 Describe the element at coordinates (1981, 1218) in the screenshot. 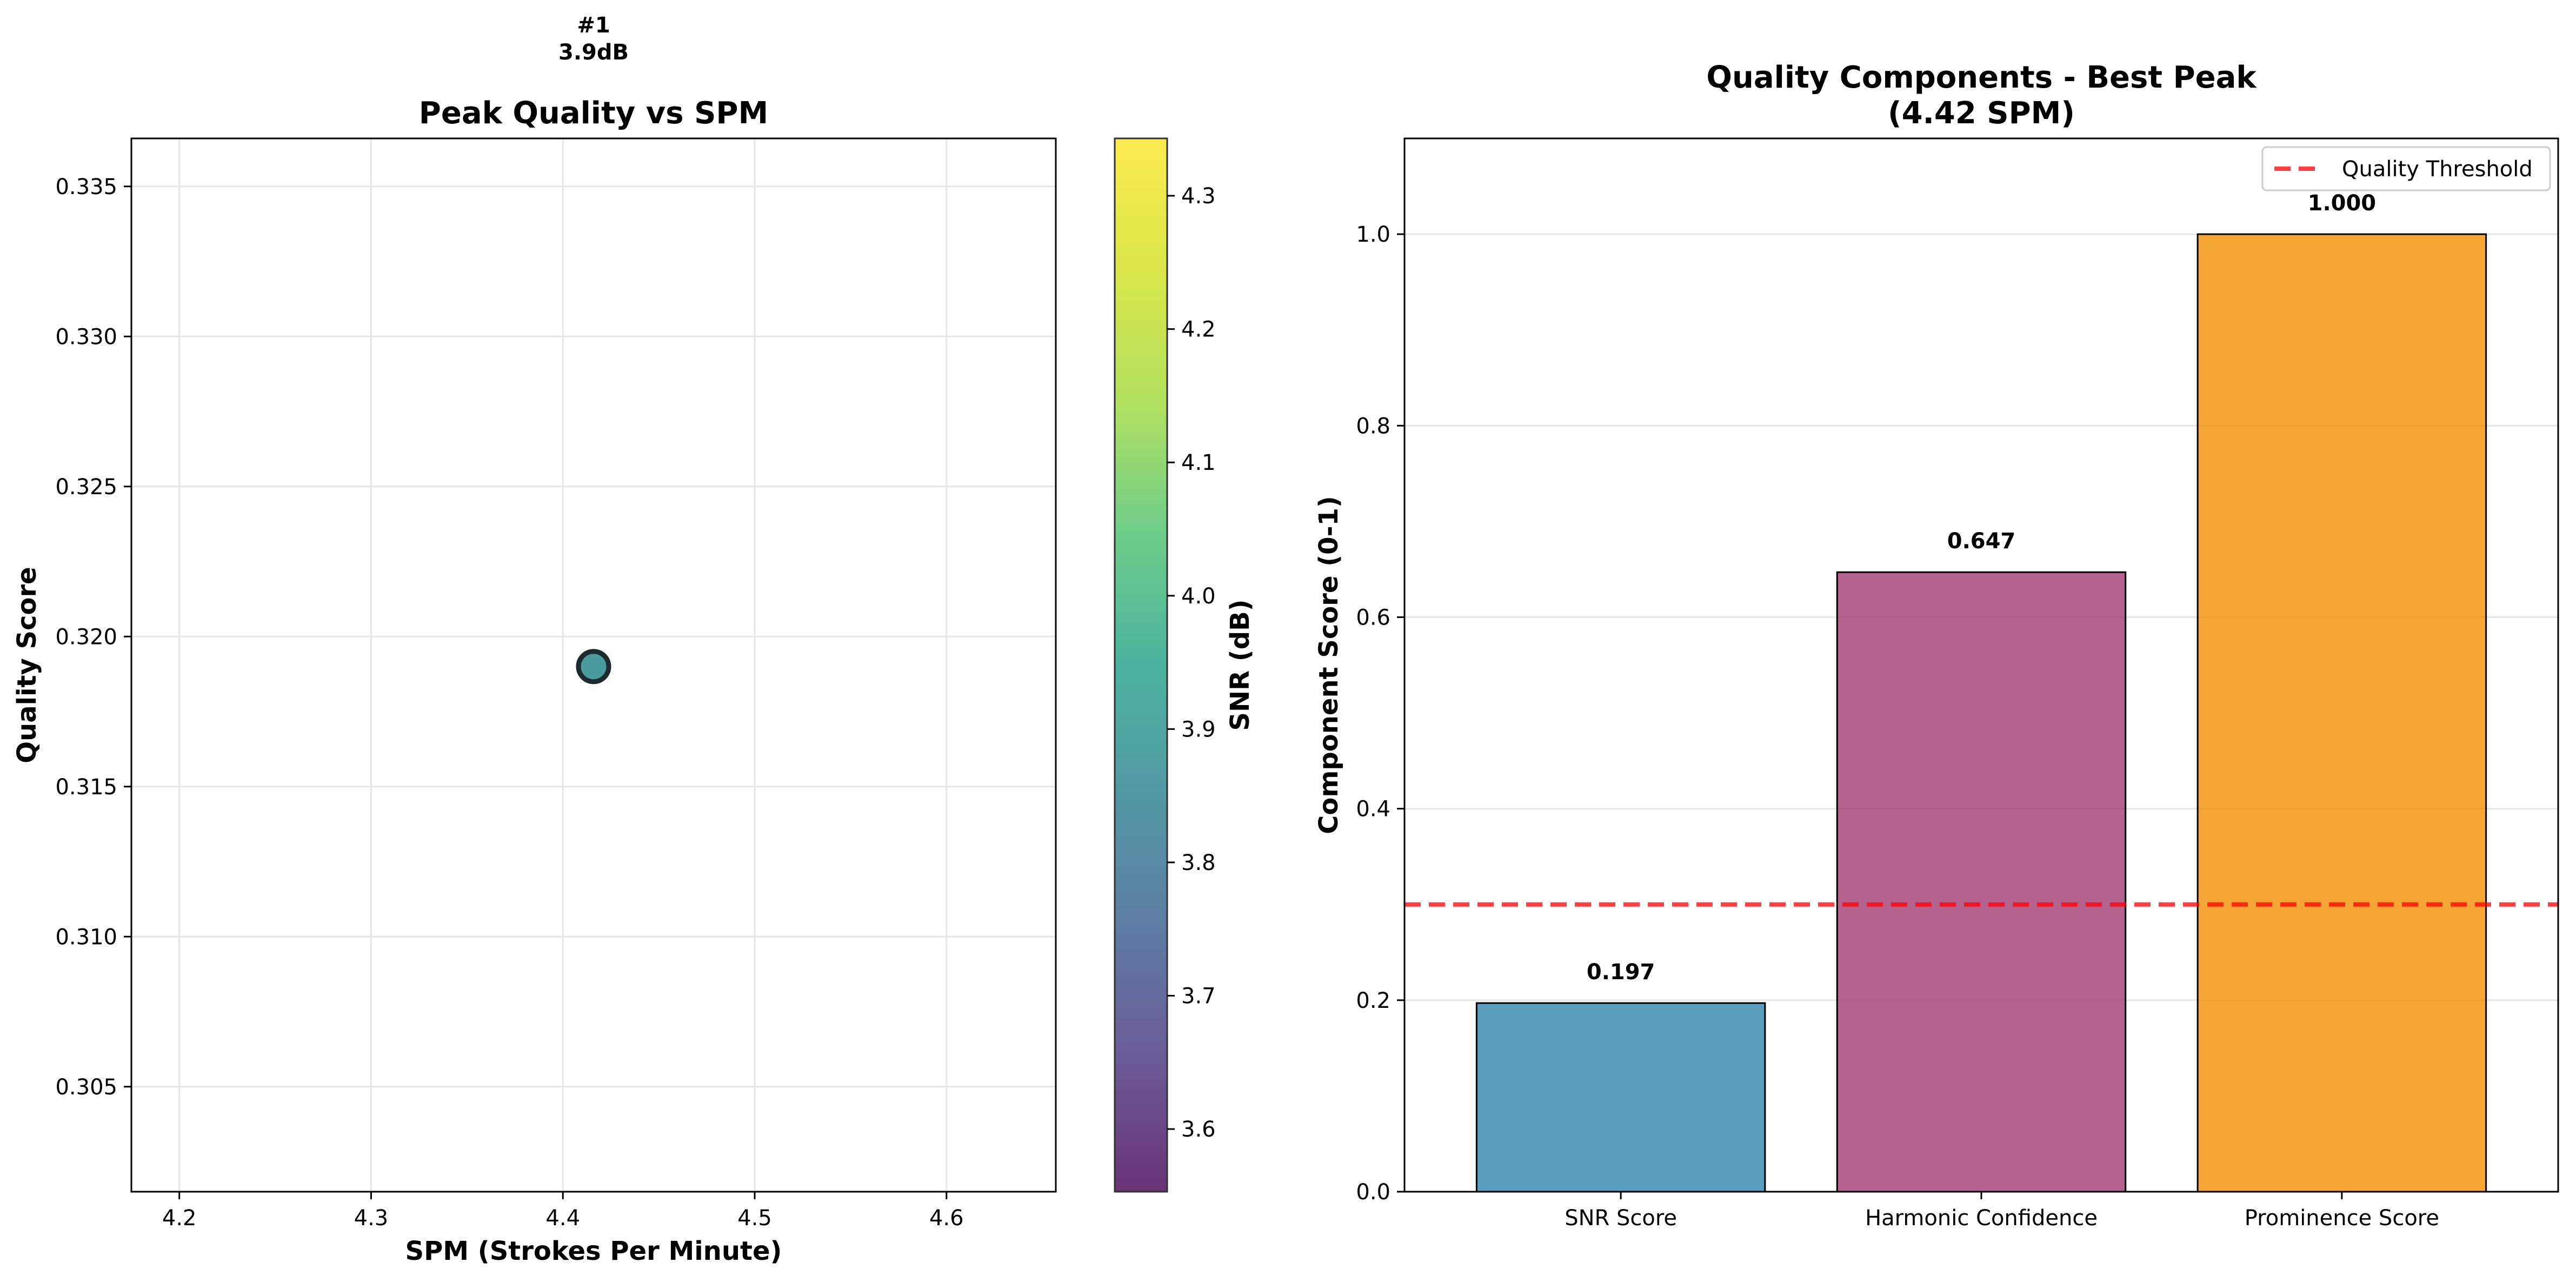

I see `bar-category-label: Harmonic Confidence` at that location.